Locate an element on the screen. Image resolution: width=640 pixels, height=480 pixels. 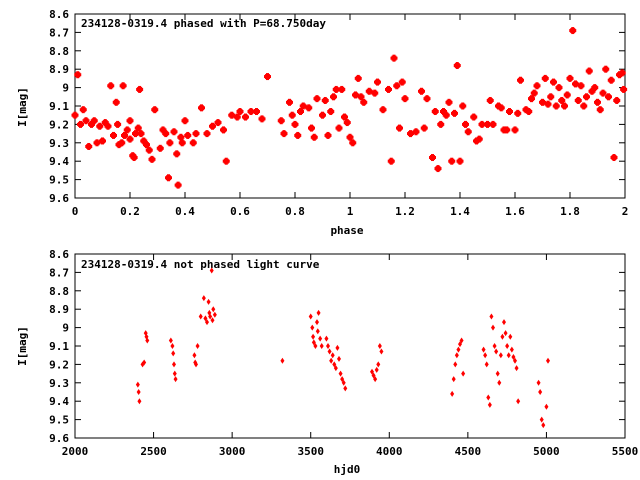
x-axis-label: phase is located at coordinates (346, 230).